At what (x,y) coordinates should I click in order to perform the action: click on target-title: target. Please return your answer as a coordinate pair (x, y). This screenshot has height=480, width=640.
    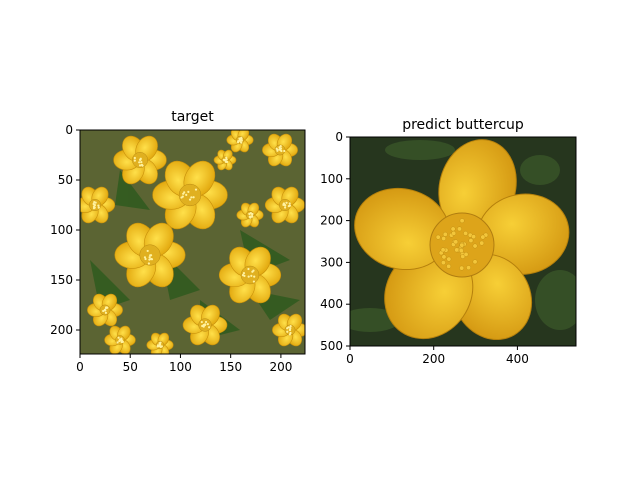
    Looking at the image, I should click on (192, 117).